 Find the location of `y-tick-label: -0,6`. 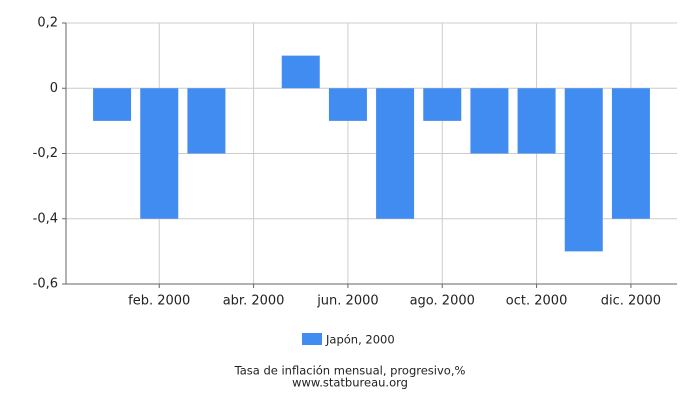

y-tick-label: -0,6 is located at coordinates (45, 284).